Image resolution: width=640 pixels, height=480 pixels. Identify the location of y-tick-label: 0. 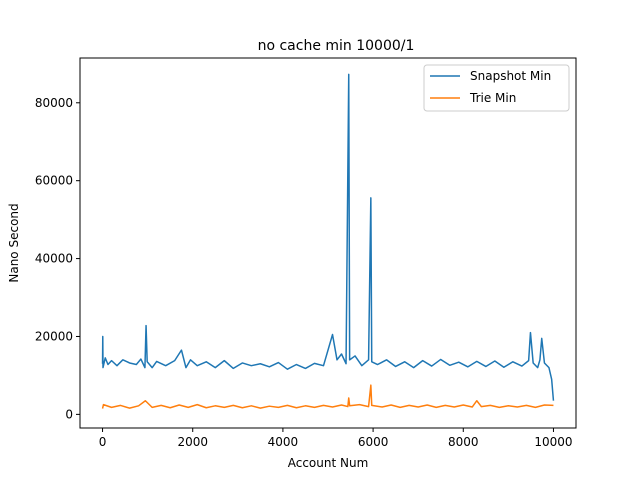
(69, 414).